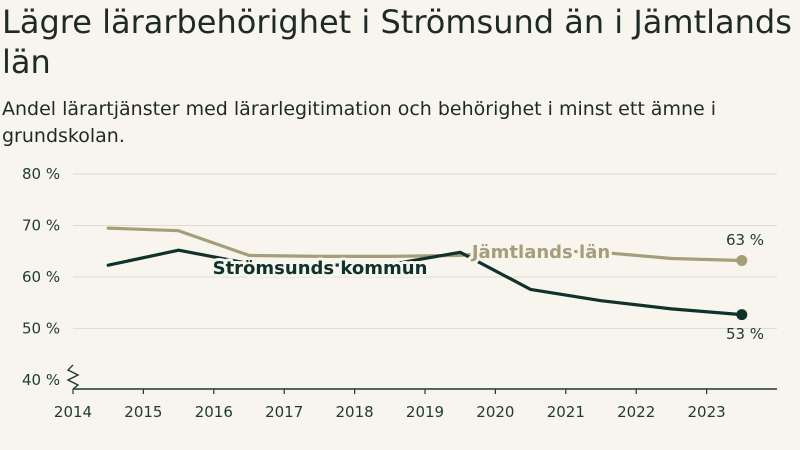 This screenshot has width=800, height=450. What do you see at coordinates (495, 412) in the screenshot?
I see `x-tick-label: 2020` at bounding box center [495, 412].